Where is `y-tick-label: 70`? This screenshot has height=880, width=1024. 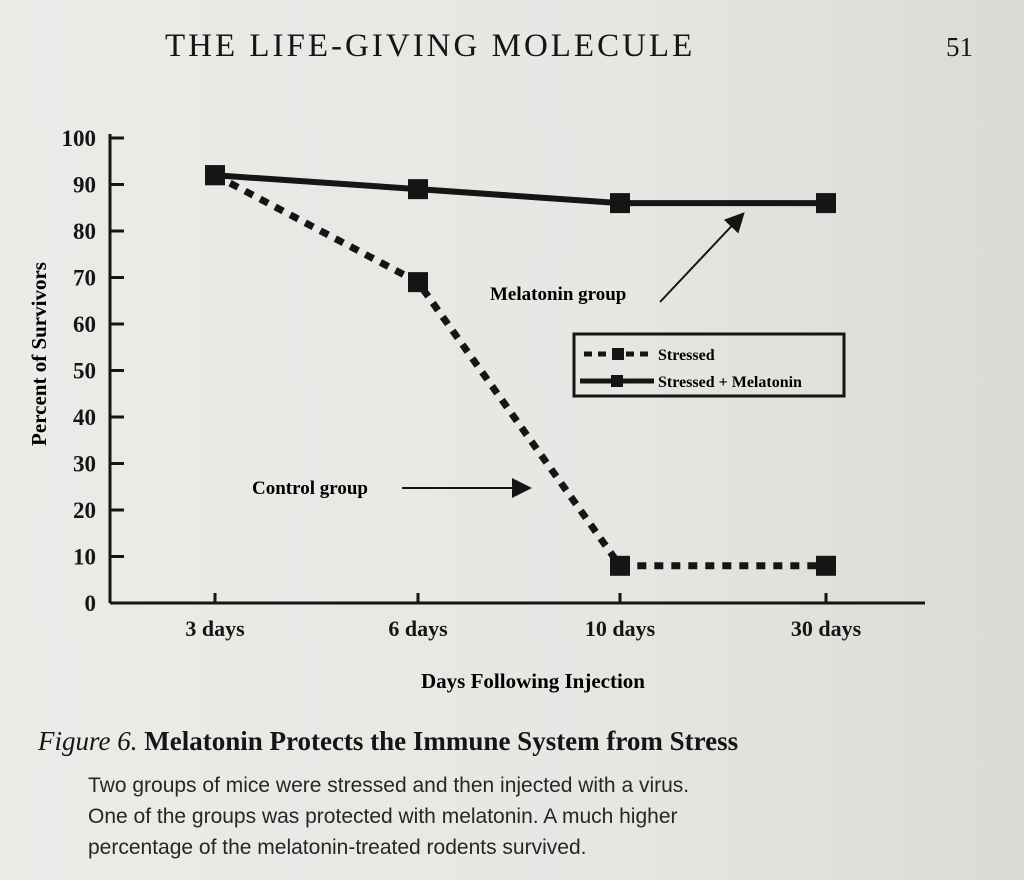 y-tick-label: 70 is located at coordinates (84, 278).